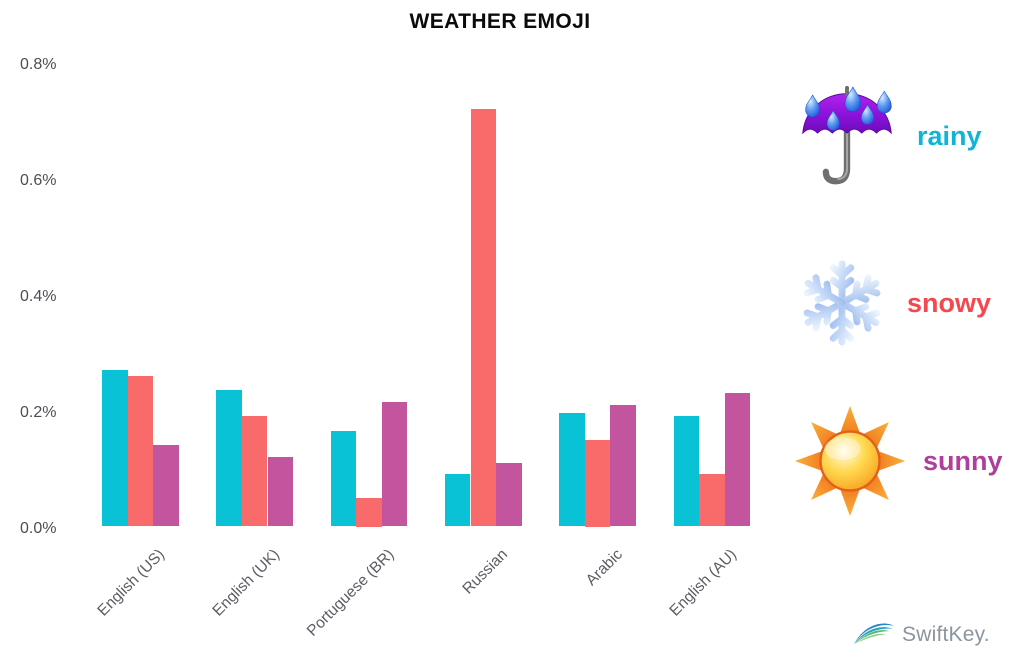  What do you see at coordinates (500, 21) in the screenshot?
I see `chart-title: WEATHER EMOJI` at bounding box center [500, 21].